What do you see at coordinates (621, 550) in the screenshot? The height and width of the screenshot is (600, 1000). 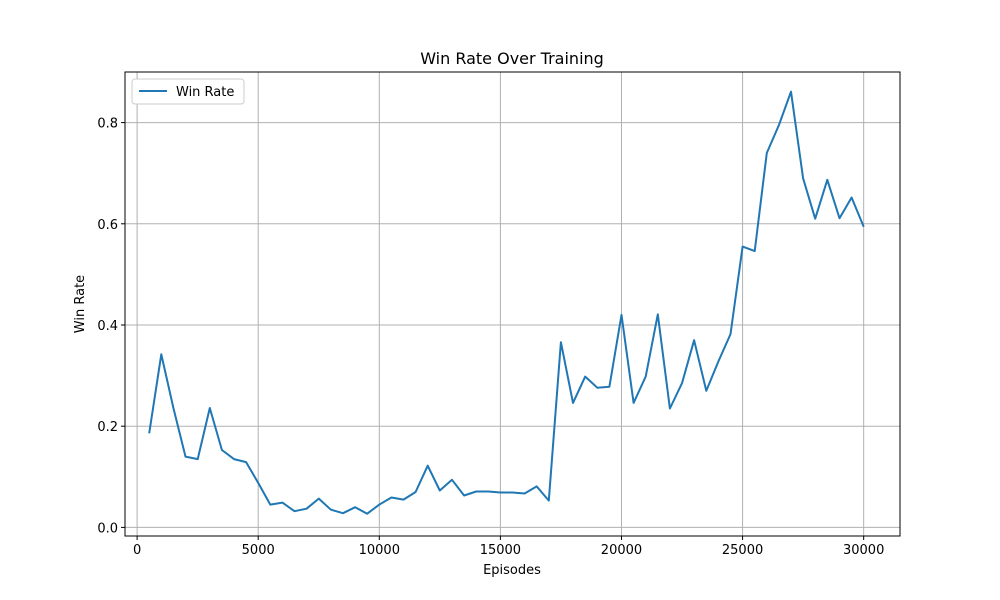 I see `x-tick-label: 20000` at bounding box center [621, 550].